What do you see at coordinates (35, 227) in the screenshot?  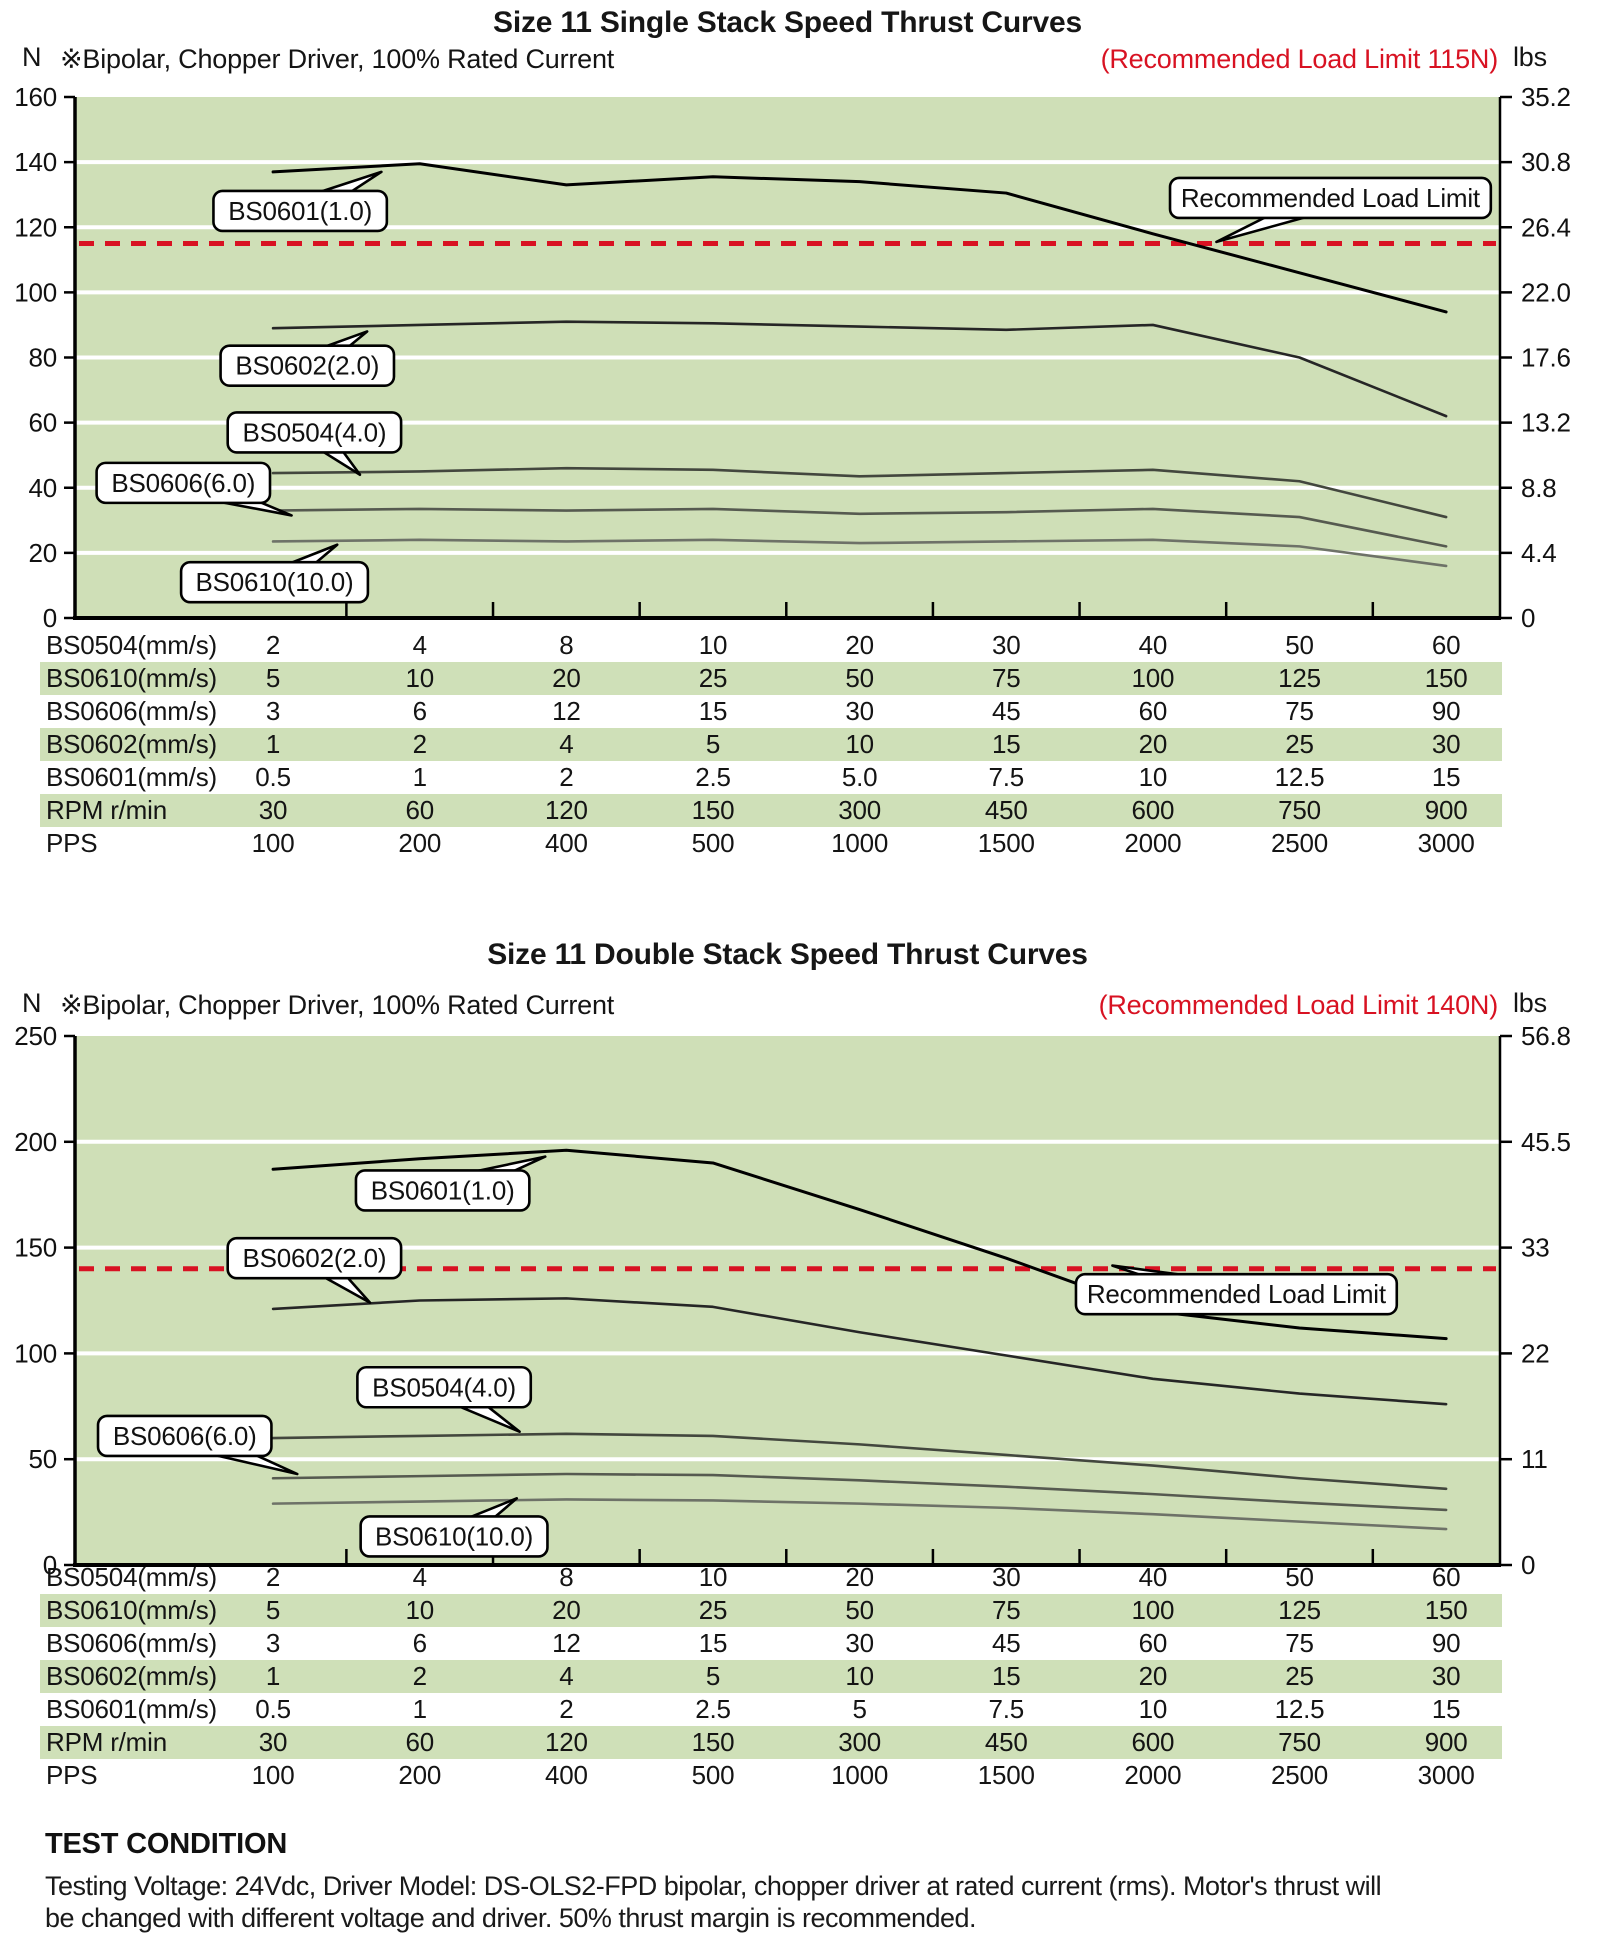 I see `y-left-label: 120` at bounding box center [35, 227].